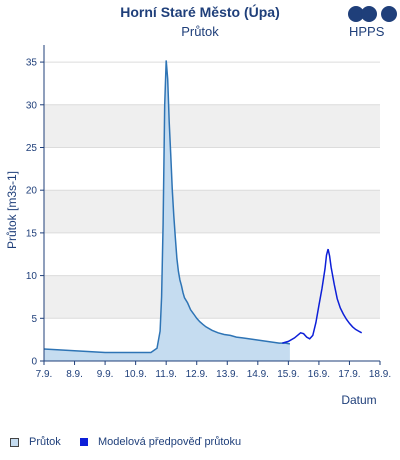  I want to click on legend-item-observed: Průtok, so click(35, 442).